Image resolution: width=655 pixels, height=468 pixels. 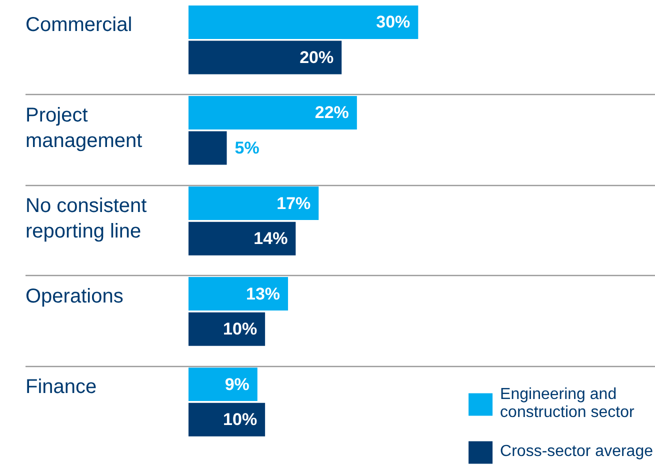 What do you see at coordinates (75, 297) in the screenshot?
I see `y-tick-label: Operations` at bounding box center [75, 297].